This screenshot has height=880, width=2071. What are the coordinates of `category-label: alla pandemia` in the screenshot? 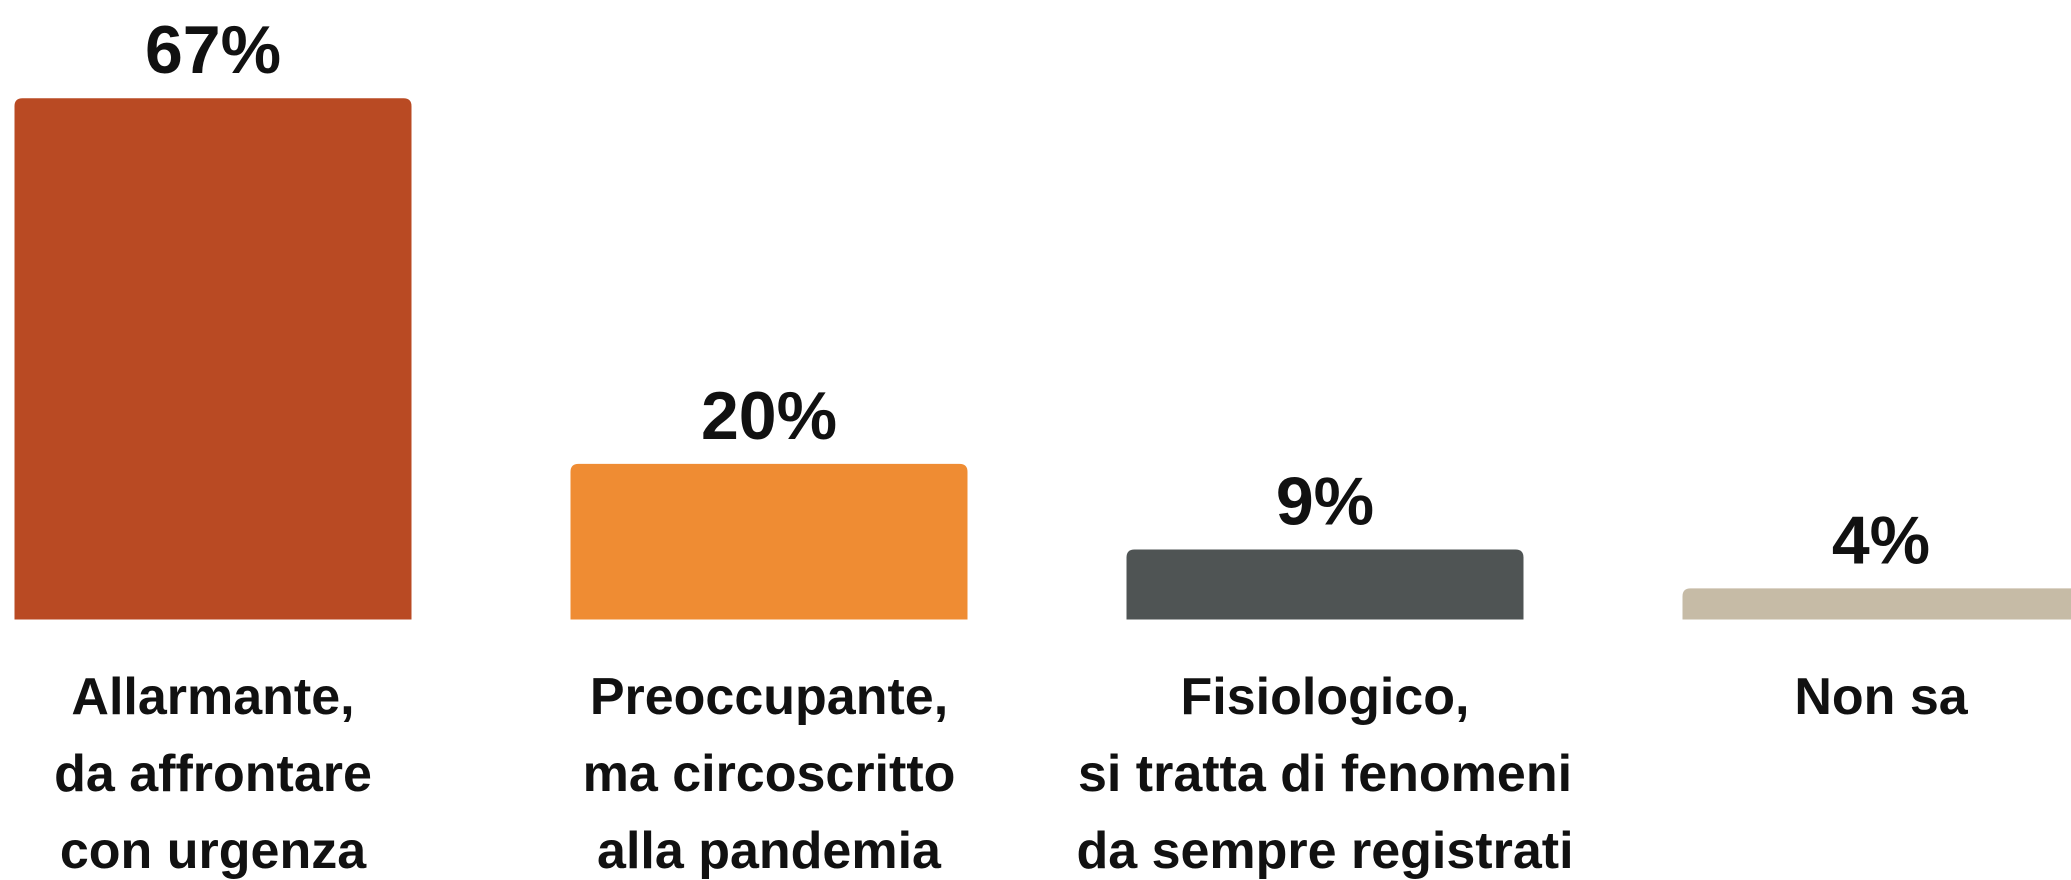 It's located at (769, 851).